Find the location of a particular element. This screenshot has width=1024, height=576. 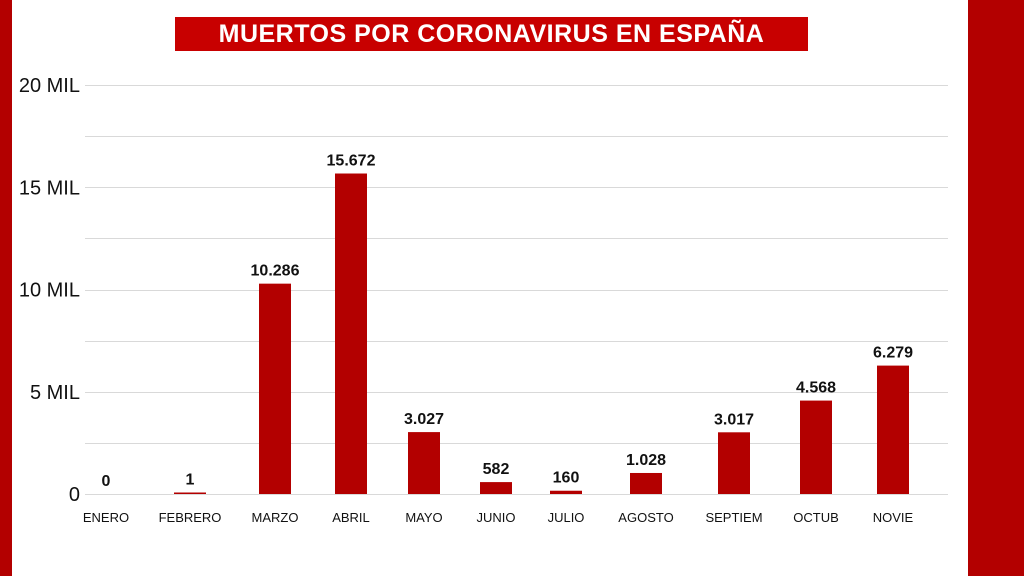

x-tick-label: ABRIL is located at coordinates (351, 517).